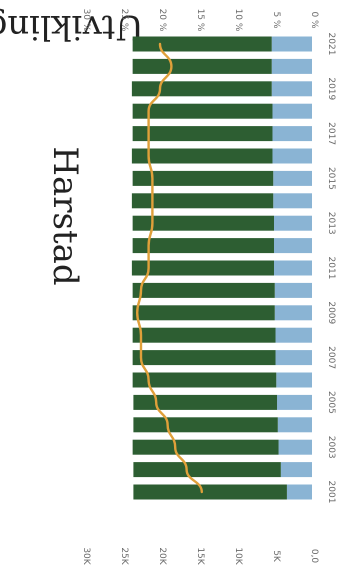  What do you see at coordinates (276, 20) in the screenshot?
I see `right-axis-tick: 5 %` at bounding box center [276, 20].